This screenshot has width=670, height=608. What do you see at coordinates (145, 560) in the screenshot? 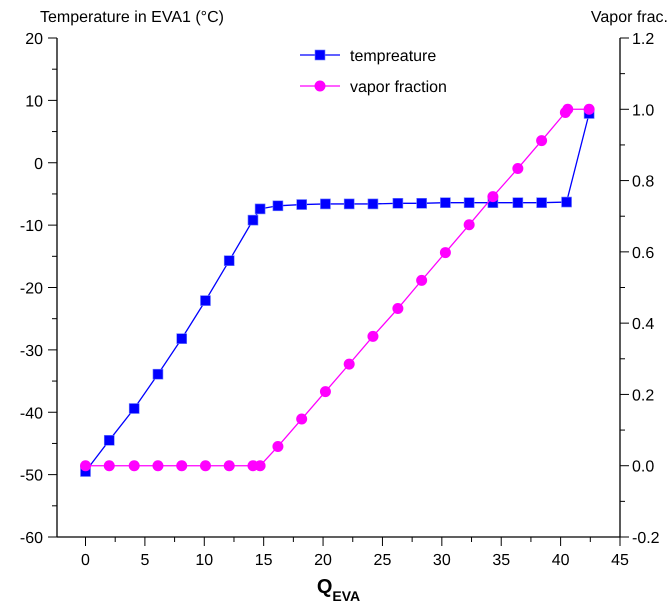
I see `x-tick-label: 5` at bounding box center [145, 560].